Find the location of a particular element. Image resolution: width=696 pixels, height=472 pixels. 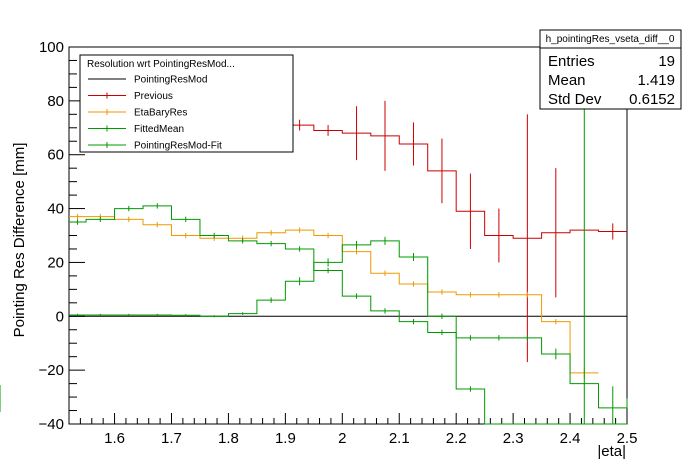

x-tick-label: 2 is located at coordinates (342, 438).